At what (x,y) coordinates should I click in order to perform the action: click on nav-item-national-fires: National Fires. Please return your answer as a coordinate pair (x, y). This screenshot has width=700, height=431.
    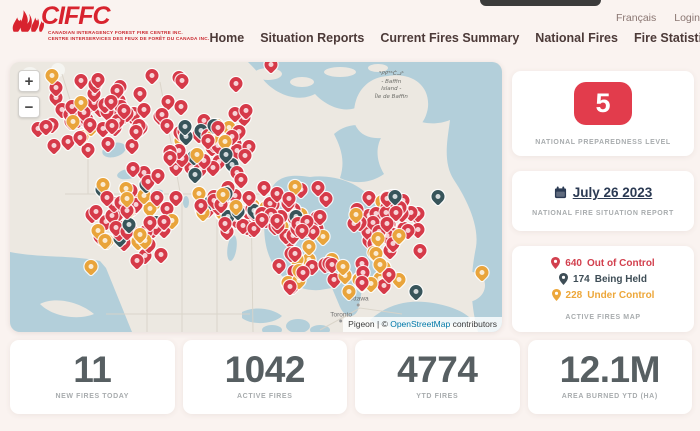
    Looking at the image, I should click on (576, 38).